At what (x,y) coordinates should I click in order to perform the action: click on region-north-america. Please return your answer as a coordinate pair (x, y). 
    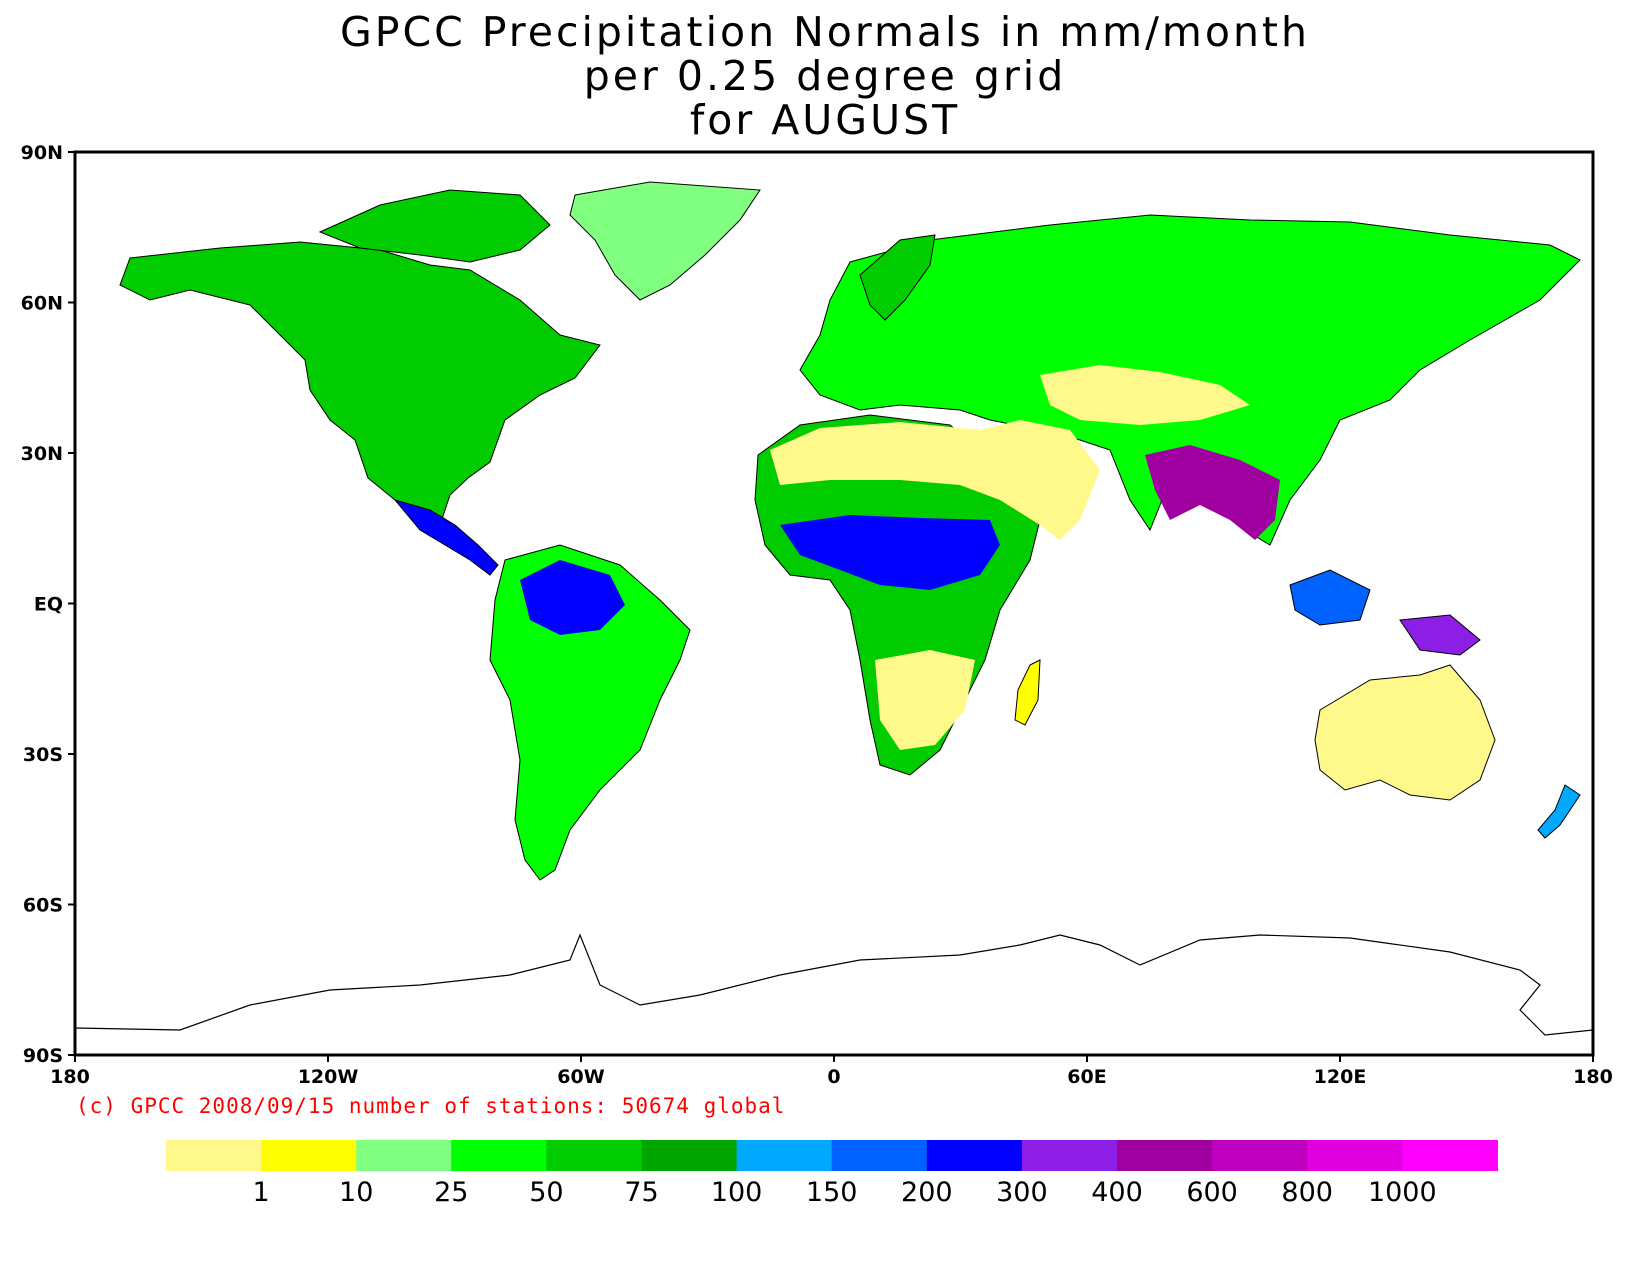
    Looking at the image, I should click on (360, 383).